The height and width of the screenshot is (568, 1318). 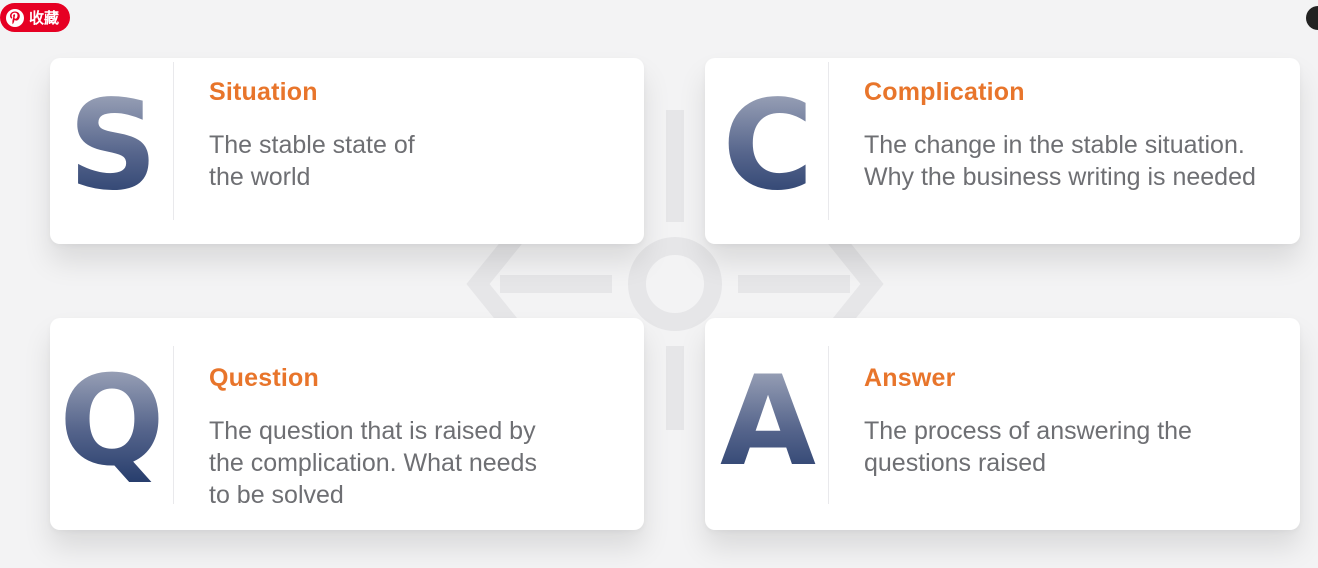 What do you see at coordinates (264, 378) in the screenshot?
I see `card-title: Question` at bounding box center [264, 378].